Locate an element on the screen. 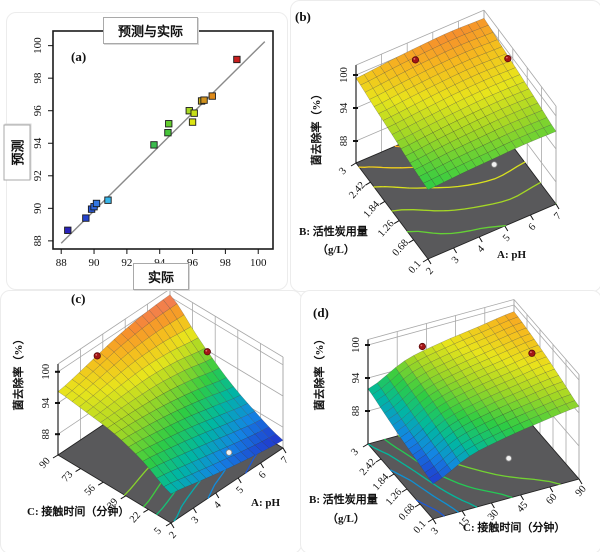  panel-b-right-axis-label: A: pH is located at coordinates (512, 255).